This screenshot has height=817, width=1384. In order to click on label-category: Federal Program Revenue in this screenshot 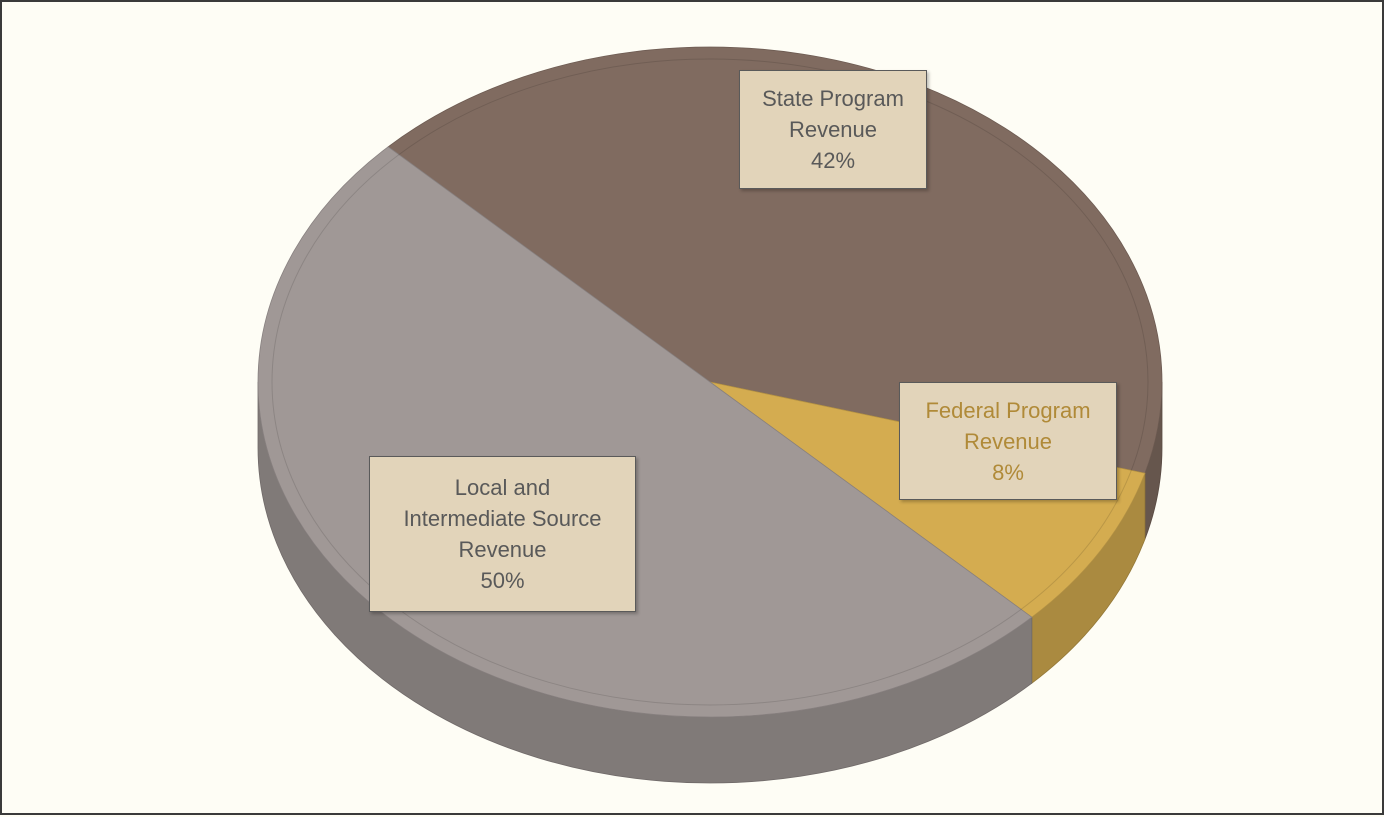, I will do `click(1008, 425)`.